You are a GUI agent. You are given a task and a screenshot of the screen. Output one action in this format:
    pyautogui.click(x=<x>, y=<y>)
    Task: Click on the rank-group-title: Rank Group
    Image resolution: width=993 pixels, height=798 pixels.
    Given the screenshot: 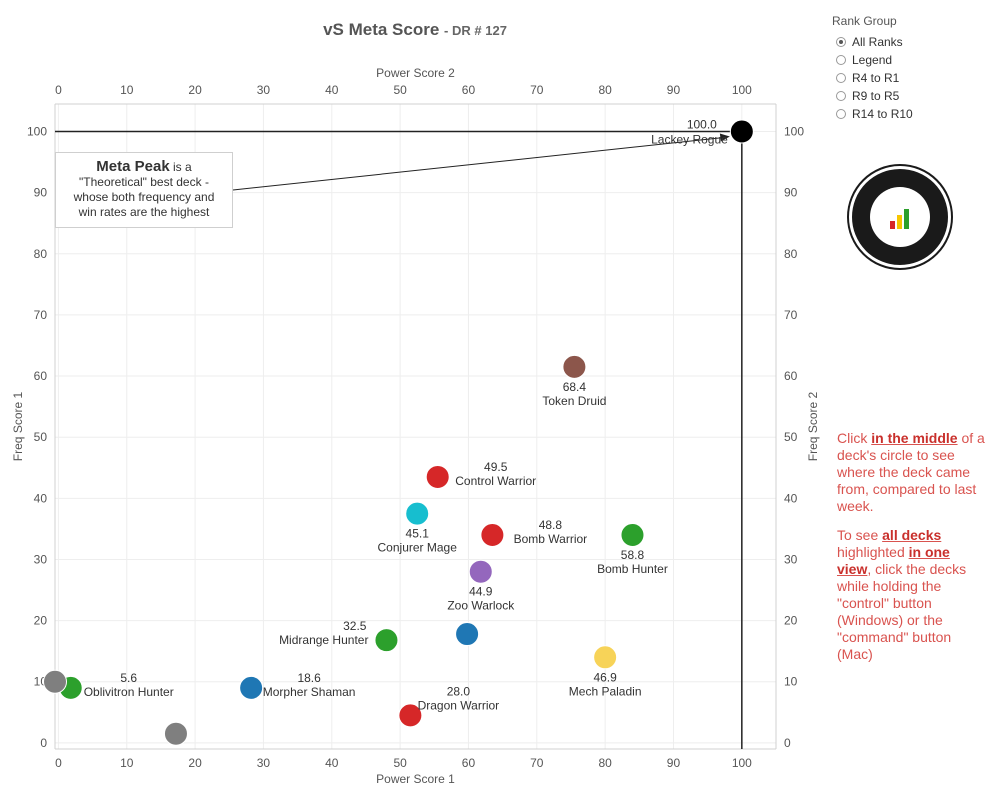 What is the action you would take?
    pyautogui.click(x=864, y=21)
    